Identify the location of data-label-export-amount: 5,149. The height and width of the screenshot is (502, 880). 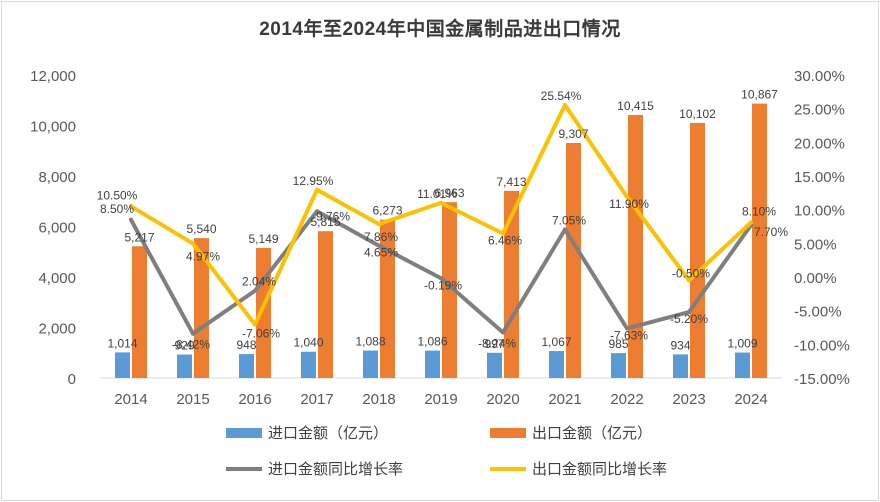
(263, 239).